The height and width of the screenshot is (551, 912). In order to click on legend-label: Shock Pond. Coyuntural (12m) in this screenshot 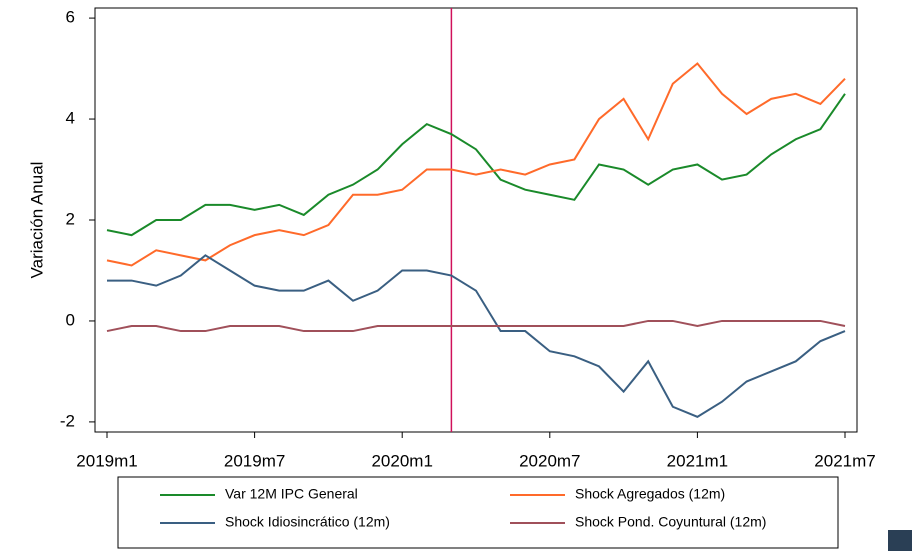, I will do `click(670, 522)`.